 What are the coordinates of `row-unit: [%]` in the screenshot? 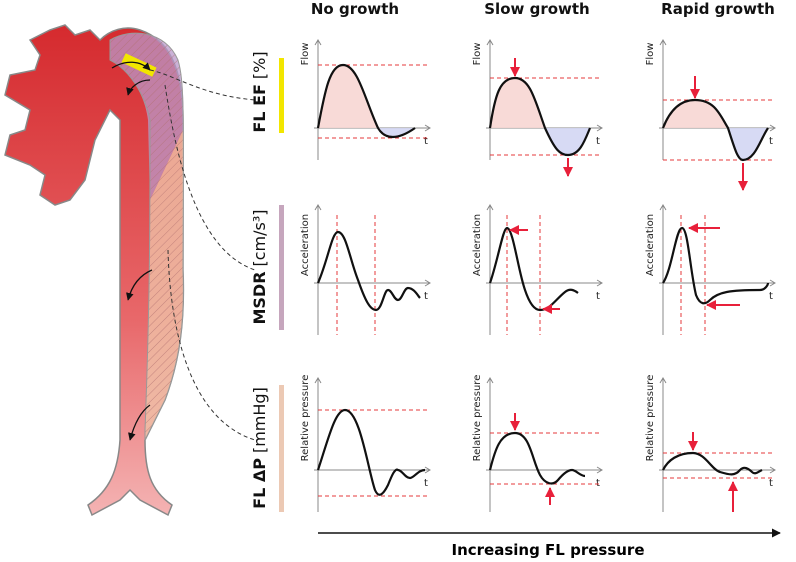 It's located at (259, 65).